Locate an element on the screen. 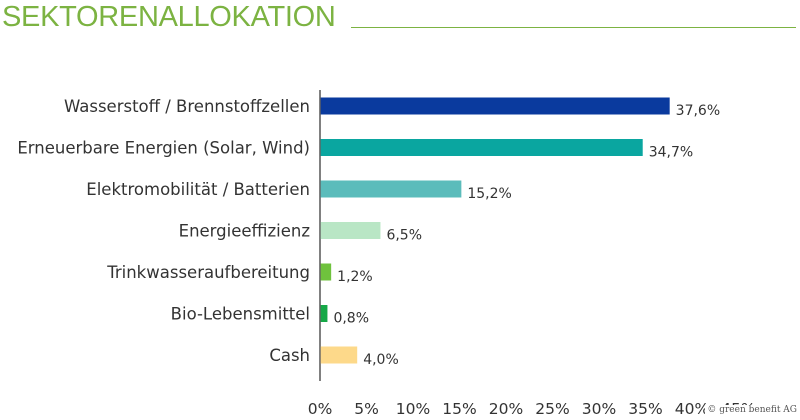  value-label-5: 1,2% is located at coordinates (355, 277).